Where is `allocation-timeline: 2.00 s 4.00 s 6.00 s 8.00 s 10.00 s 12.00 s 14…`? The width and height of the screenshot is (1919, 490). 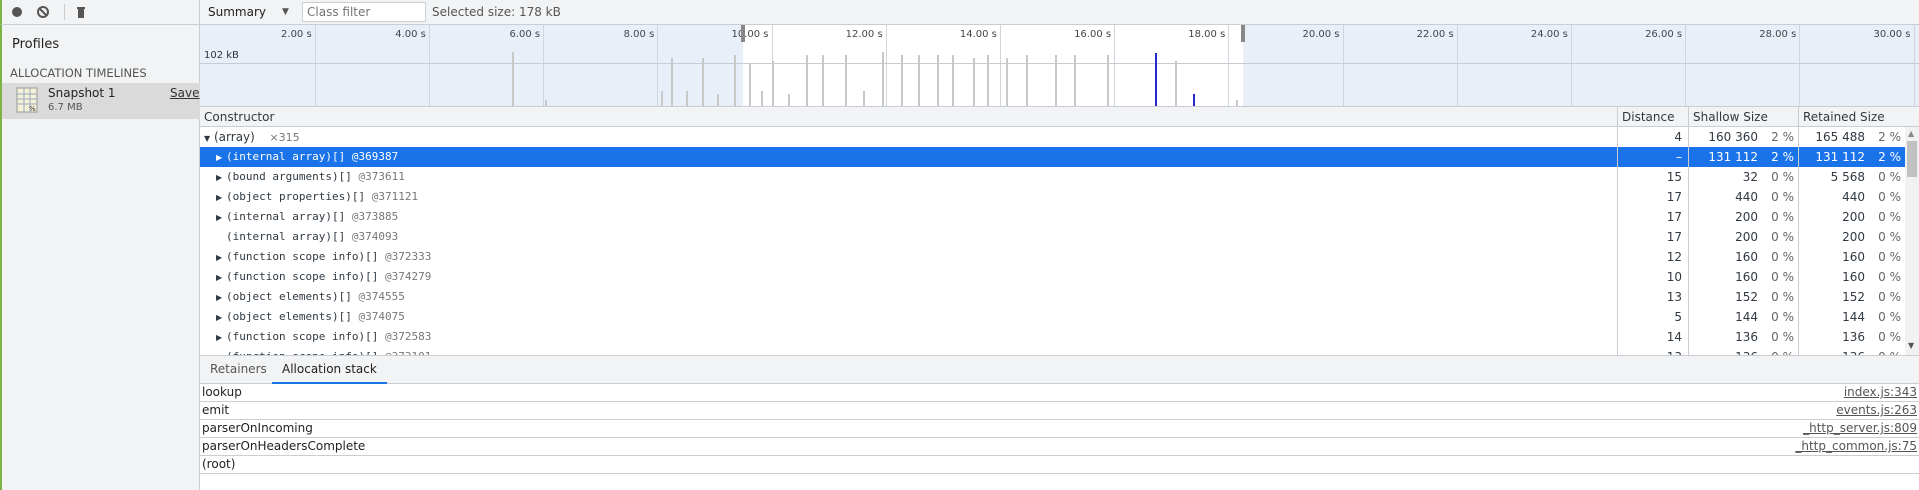 allocation-timeline: 2.00 s 4.00 s 6.00 s 8.00 s 10.00 s 12.00 s 14… is located at coordinates (1059, 66).